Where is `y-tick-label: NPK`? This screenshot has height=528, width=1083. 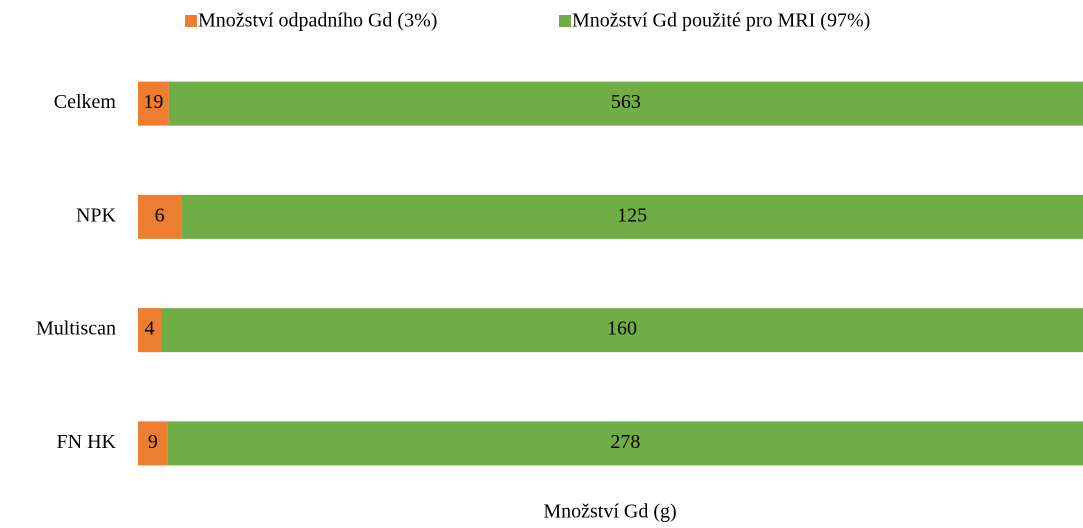 y-tick-label: NPK is located at coordinates (96, 215).